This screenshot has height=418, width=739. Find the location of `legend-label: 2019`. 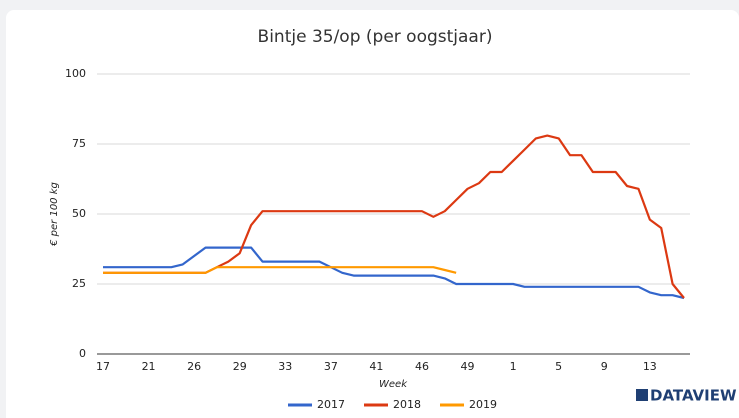

legend-label: 2019 is located at coordinates (483, 404).